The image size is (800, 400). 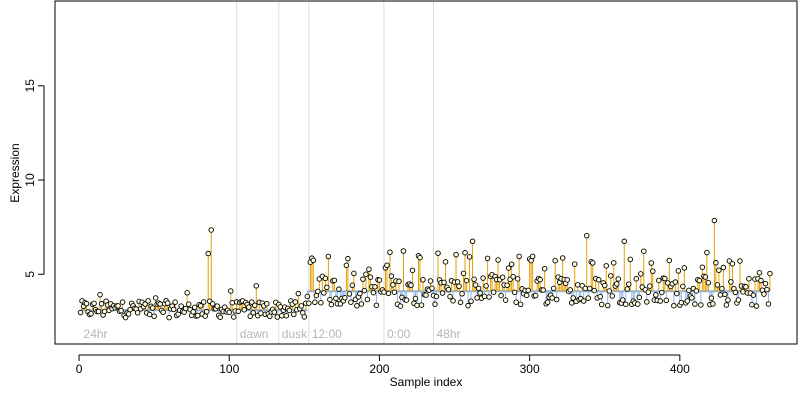 What do you see at coordinates (530, 369) in the screenshot?
I see `x-tick-label: 300` at bounding box center [530, 369].